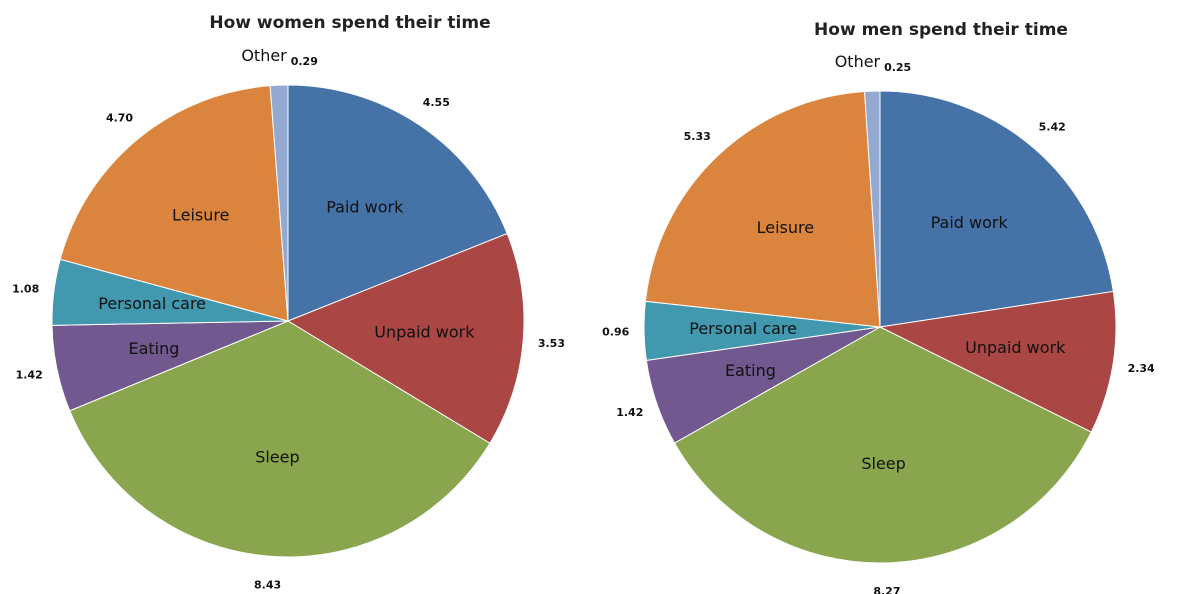 This screenshot has height=594, width=1181. I want to click on chart-title-men: How men spend their time, so click(941, 30).